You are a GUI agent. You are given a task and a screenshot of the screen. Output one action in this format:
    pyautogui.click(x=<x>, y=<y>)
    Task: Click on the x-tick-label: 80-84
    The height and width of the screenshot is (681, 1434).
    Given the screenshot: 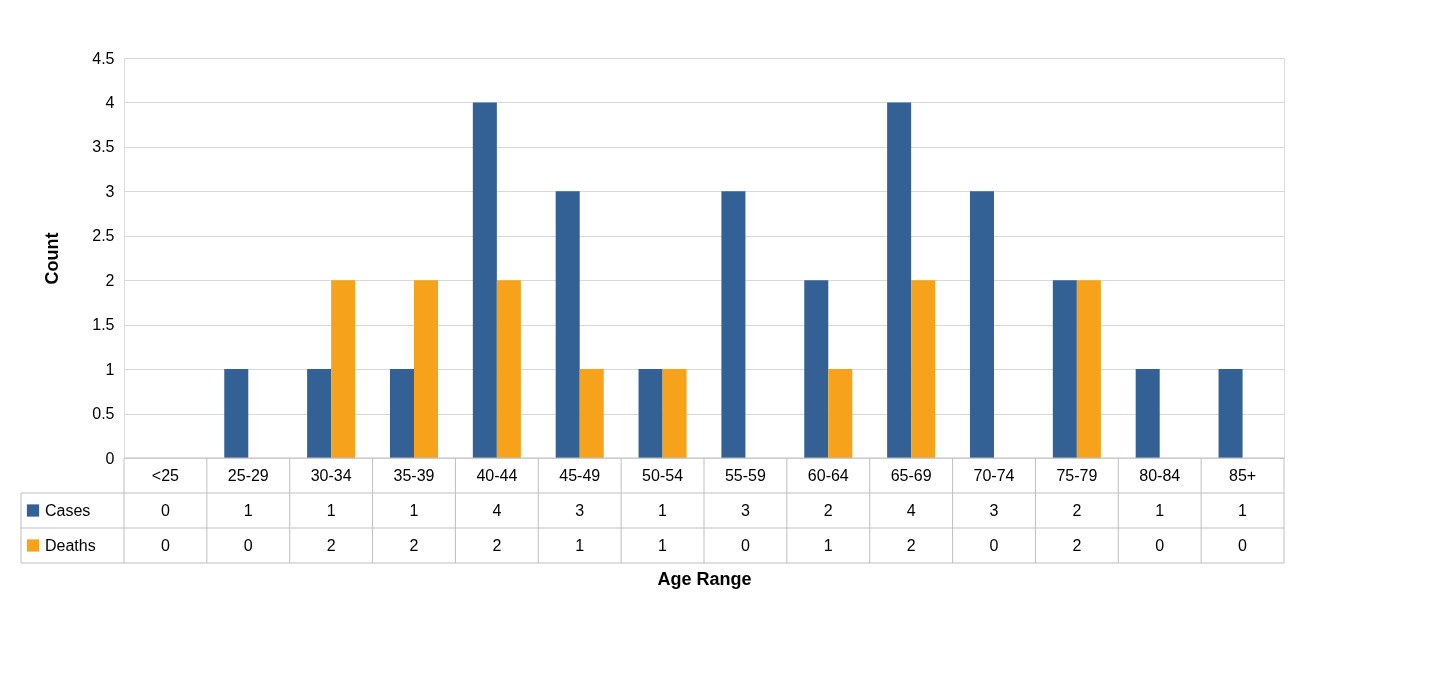 What is the action you would take?
    pyautogui.click(x=1160, y=475)
    